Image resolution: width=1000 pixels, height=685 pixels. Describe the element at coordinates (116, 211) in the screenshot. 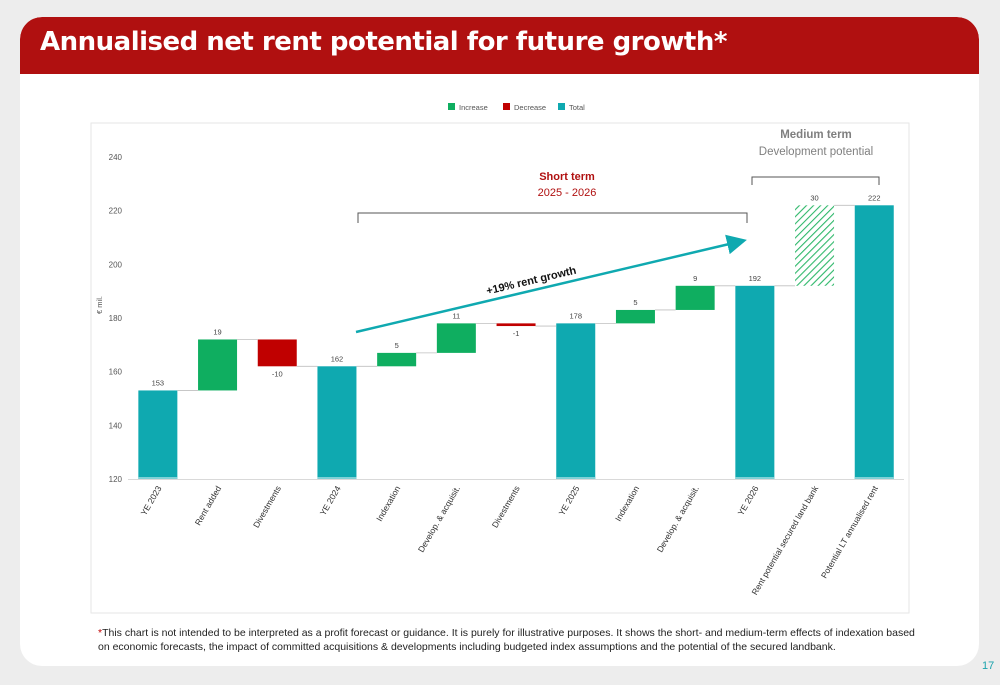

I see `y-tick-label: 220` at that location.